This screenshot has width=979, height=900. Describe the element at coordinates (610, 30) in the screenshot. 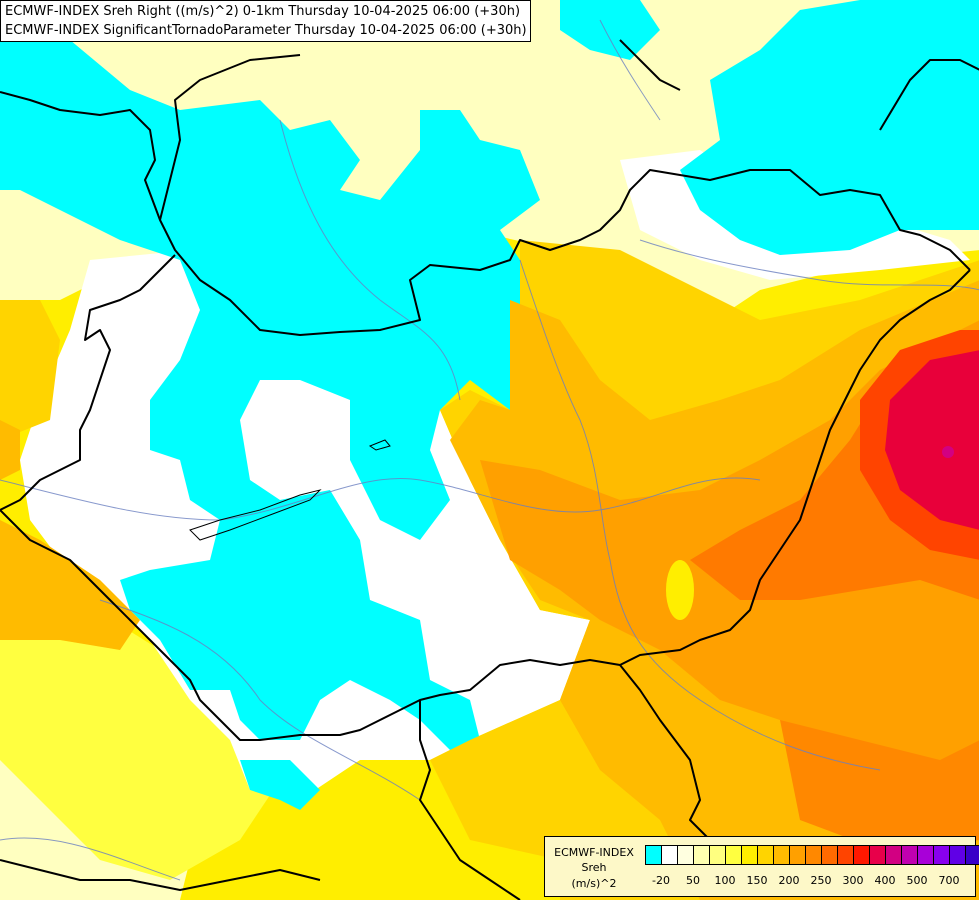

I see `field-cyan-top-center` at that location.